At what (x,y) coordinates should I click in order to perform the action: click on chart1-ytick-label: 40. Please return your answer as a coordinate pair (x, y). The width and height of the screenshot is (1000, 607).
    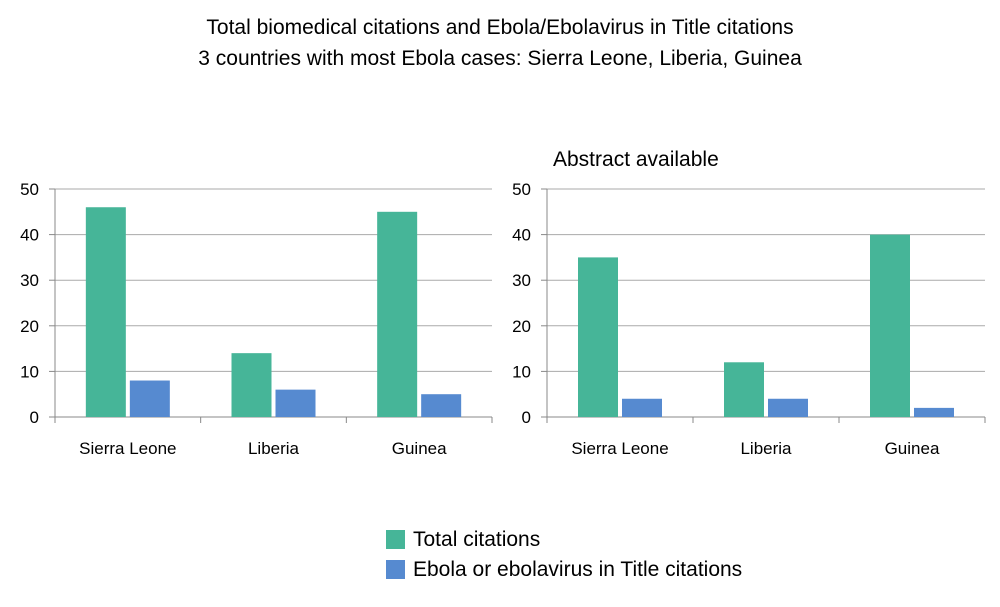
    Looking at the image, I should click on (29, 235).